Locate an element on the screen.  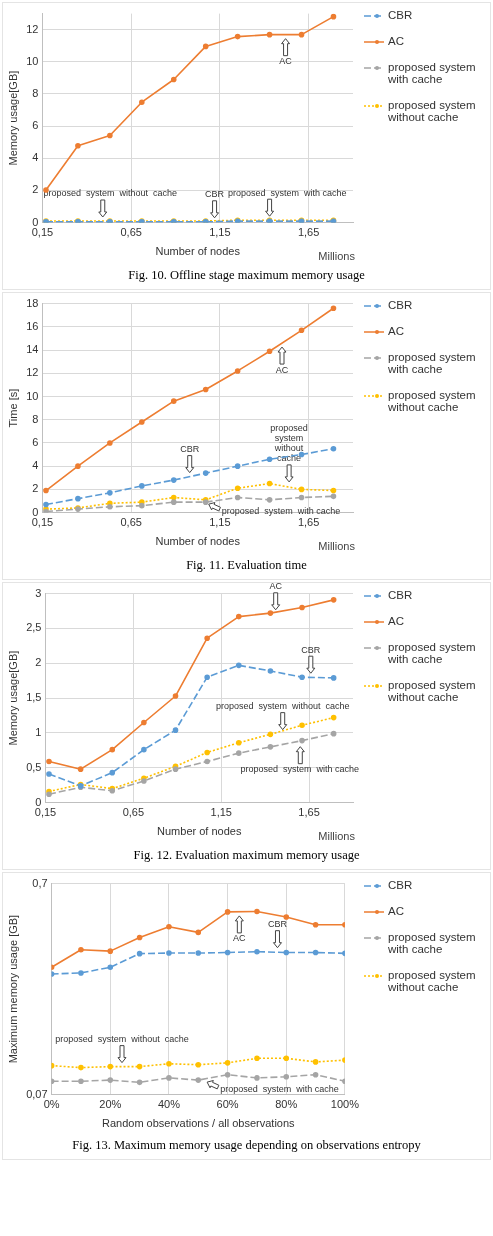
x-tick-label: 40% is located at coordinates (169, 1104).